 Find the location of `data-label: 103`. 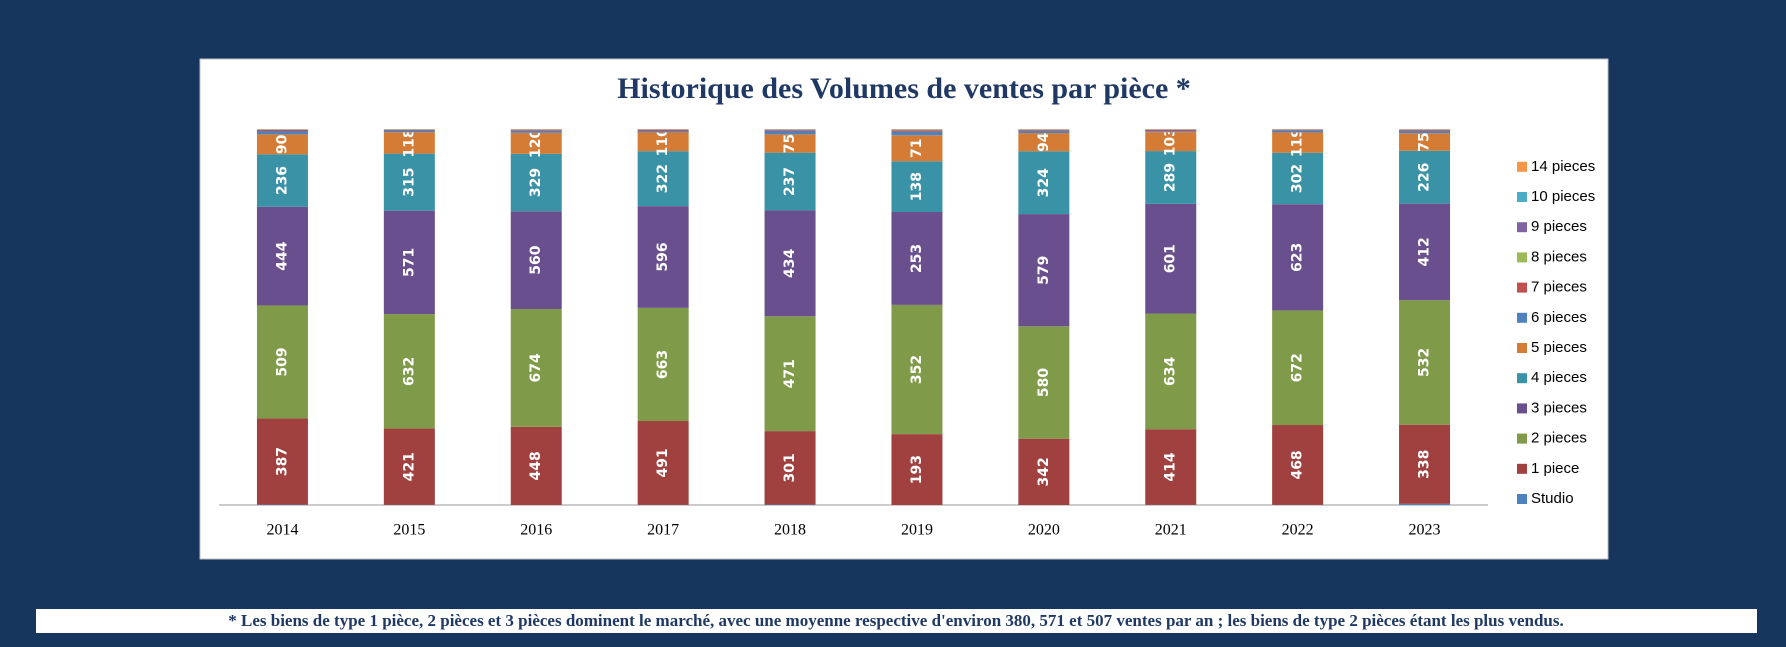

data-label: 103 is located at coordinates (1171, 141).